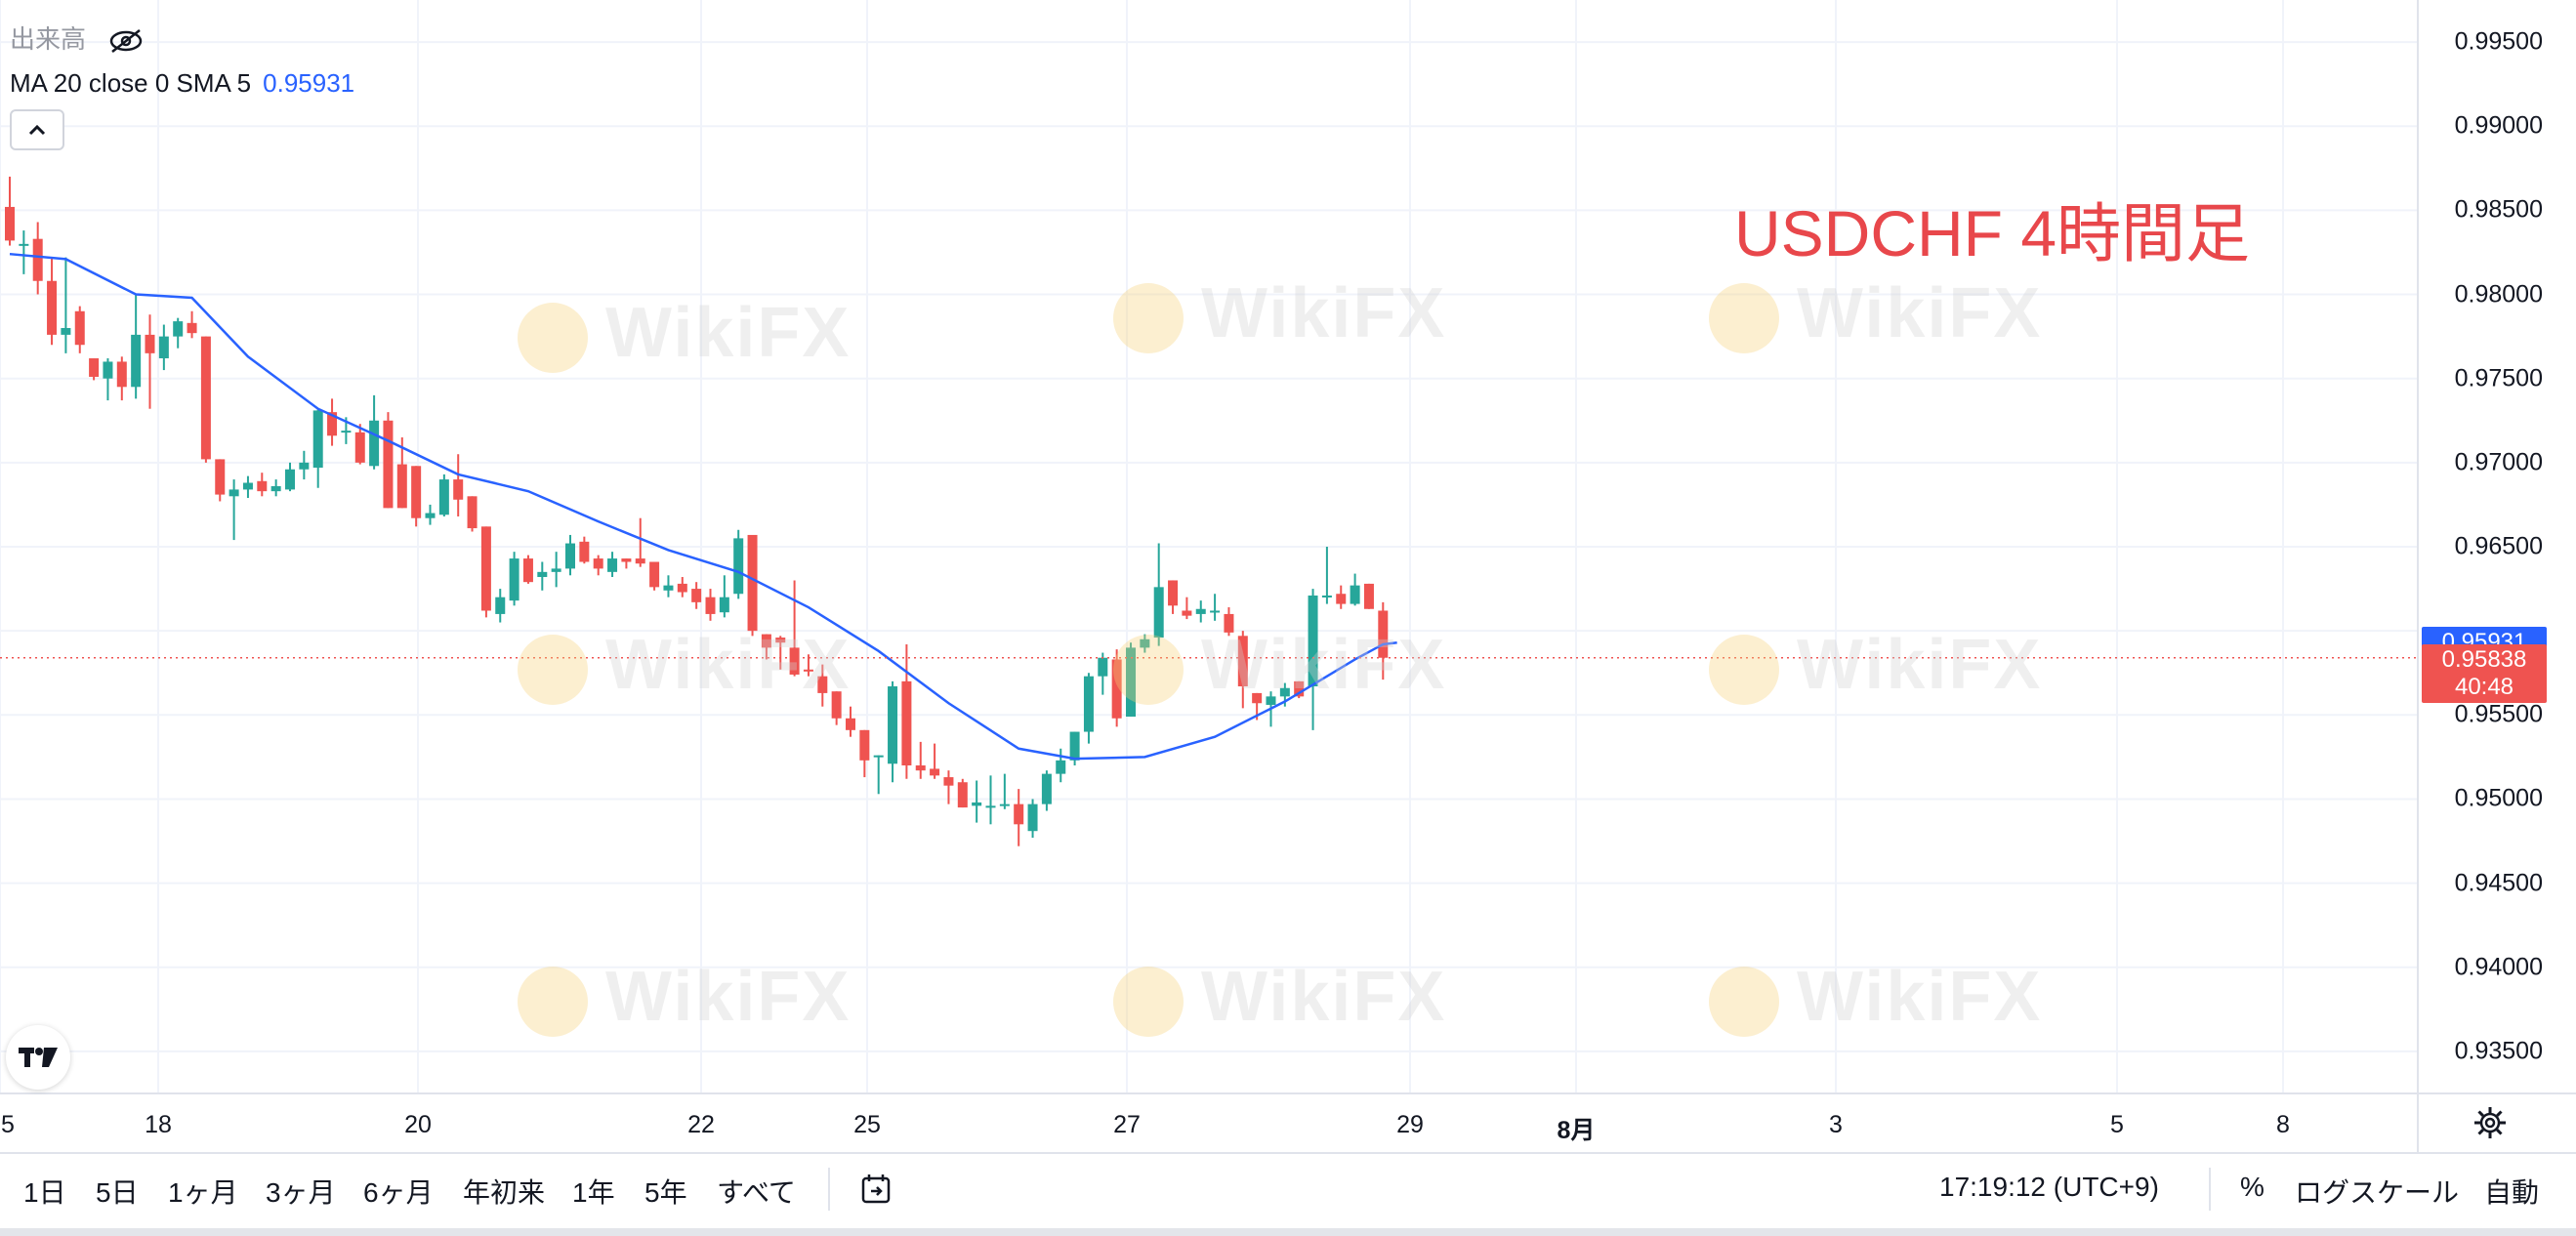 This screenshot has height=1236, width=2576. I want to click on collapse-legend-button, so click(37, 129).